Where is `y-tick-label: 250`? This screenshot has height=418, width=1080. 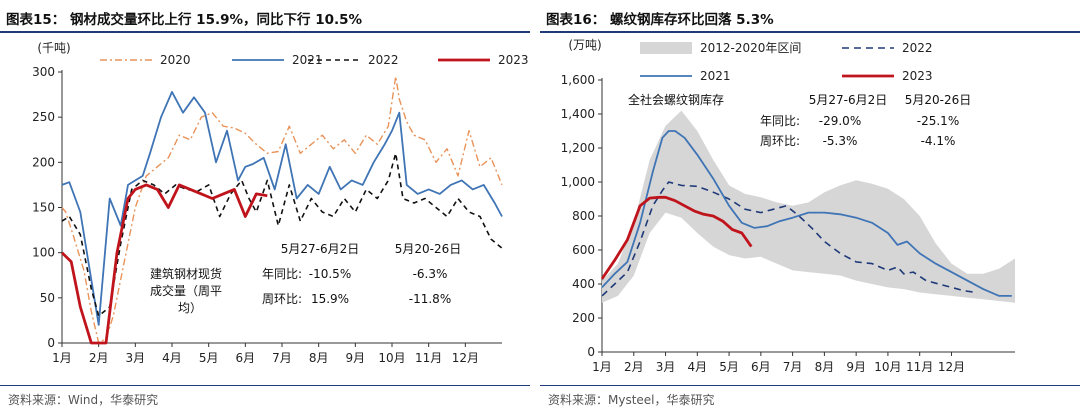 y-tick-label: 250 is located at coordinates (43, 117).